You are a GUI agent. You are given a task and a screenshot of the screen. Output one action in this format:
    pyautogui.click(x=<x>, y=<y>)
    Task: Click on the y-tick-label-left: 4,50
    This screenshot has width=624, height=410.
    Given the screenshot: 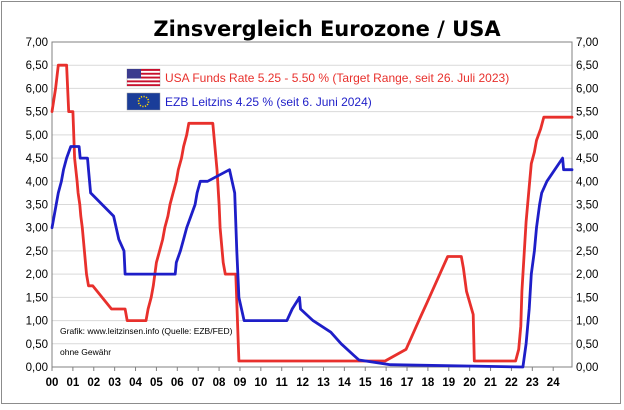 What is the action you would take?
    pyautogui.click(x=37, y=159)
    